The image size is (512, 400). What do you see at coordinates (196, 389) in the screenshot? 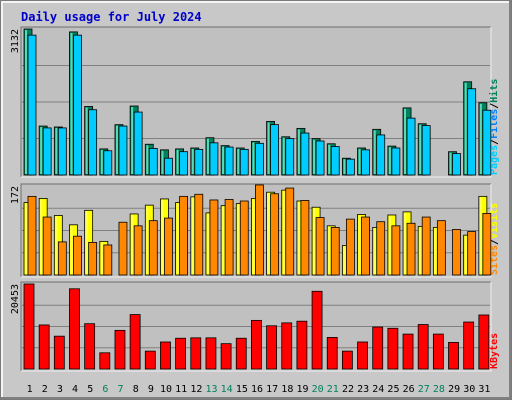
I see `x-tick-label-12: 12` at bounding box center [196, 389].